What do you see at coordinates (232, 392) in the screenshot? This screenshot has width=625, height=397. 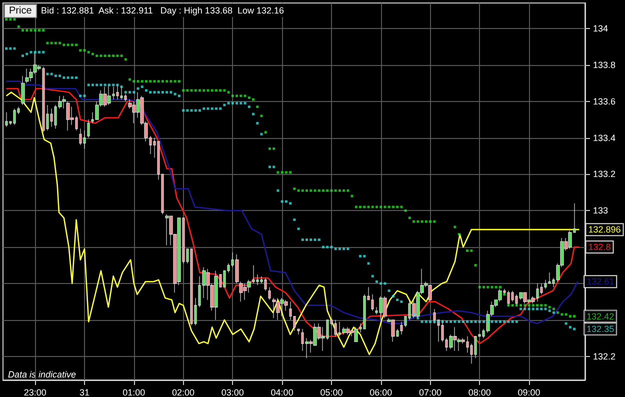 I see `x-tick-label: 03:00` at bounding box center [232, 392].